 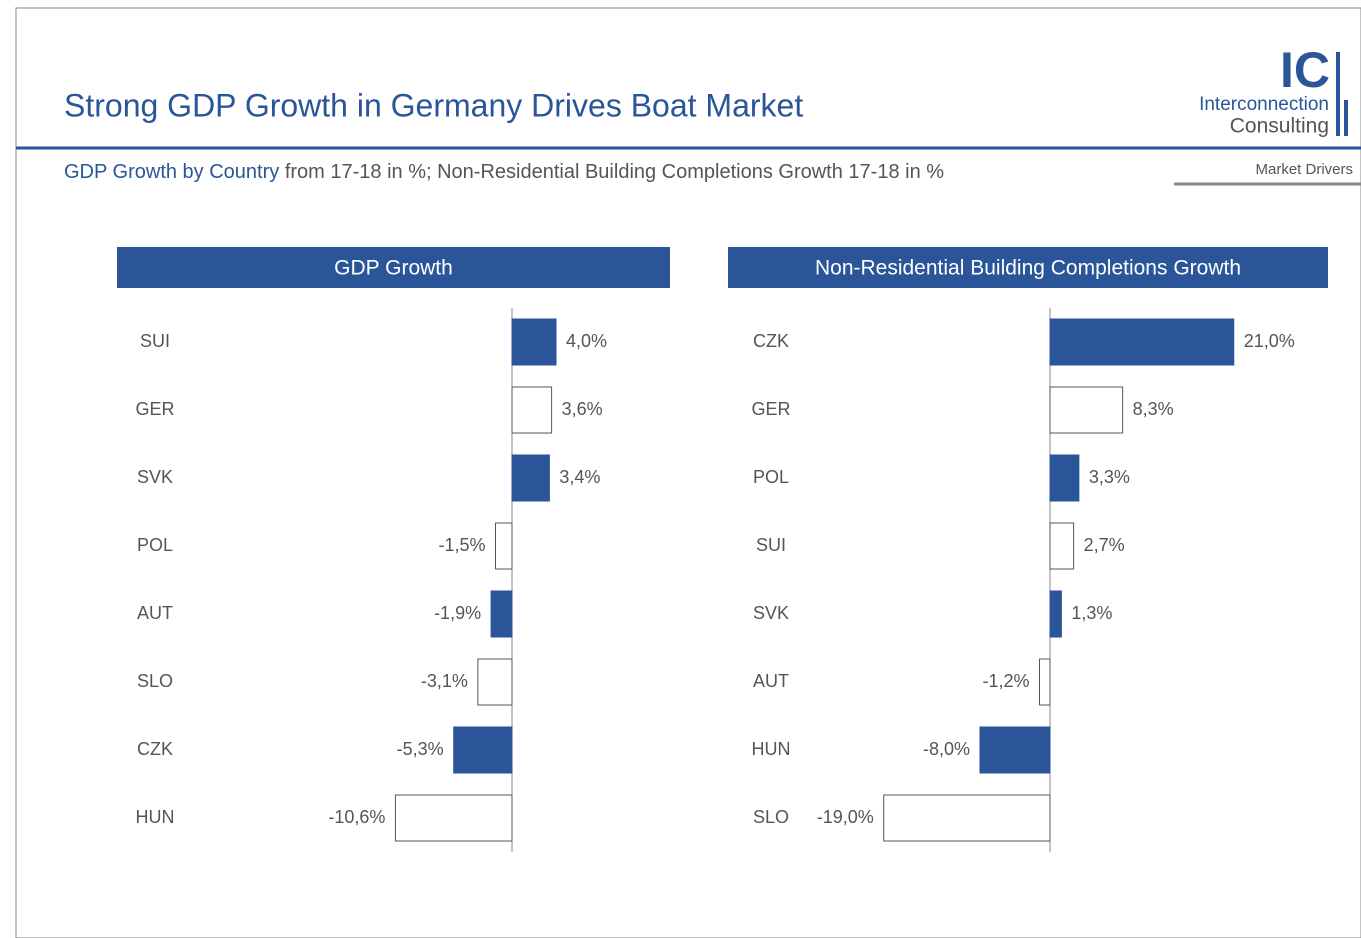 I want to click on value-label: -1,5%, so click(x=461, y=545).